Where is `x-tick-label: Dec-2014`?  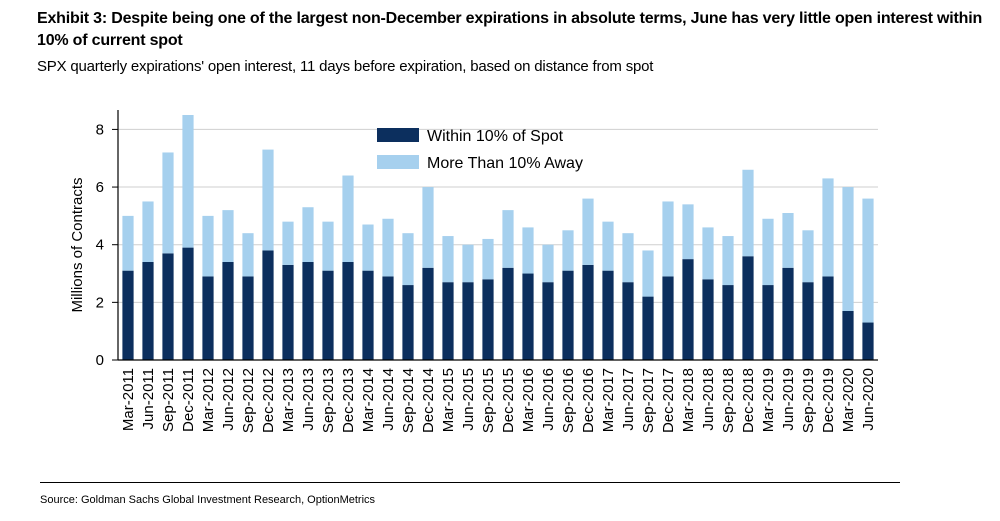
x-tick-label: Dec-2014 is located at coordinates (428, 400).